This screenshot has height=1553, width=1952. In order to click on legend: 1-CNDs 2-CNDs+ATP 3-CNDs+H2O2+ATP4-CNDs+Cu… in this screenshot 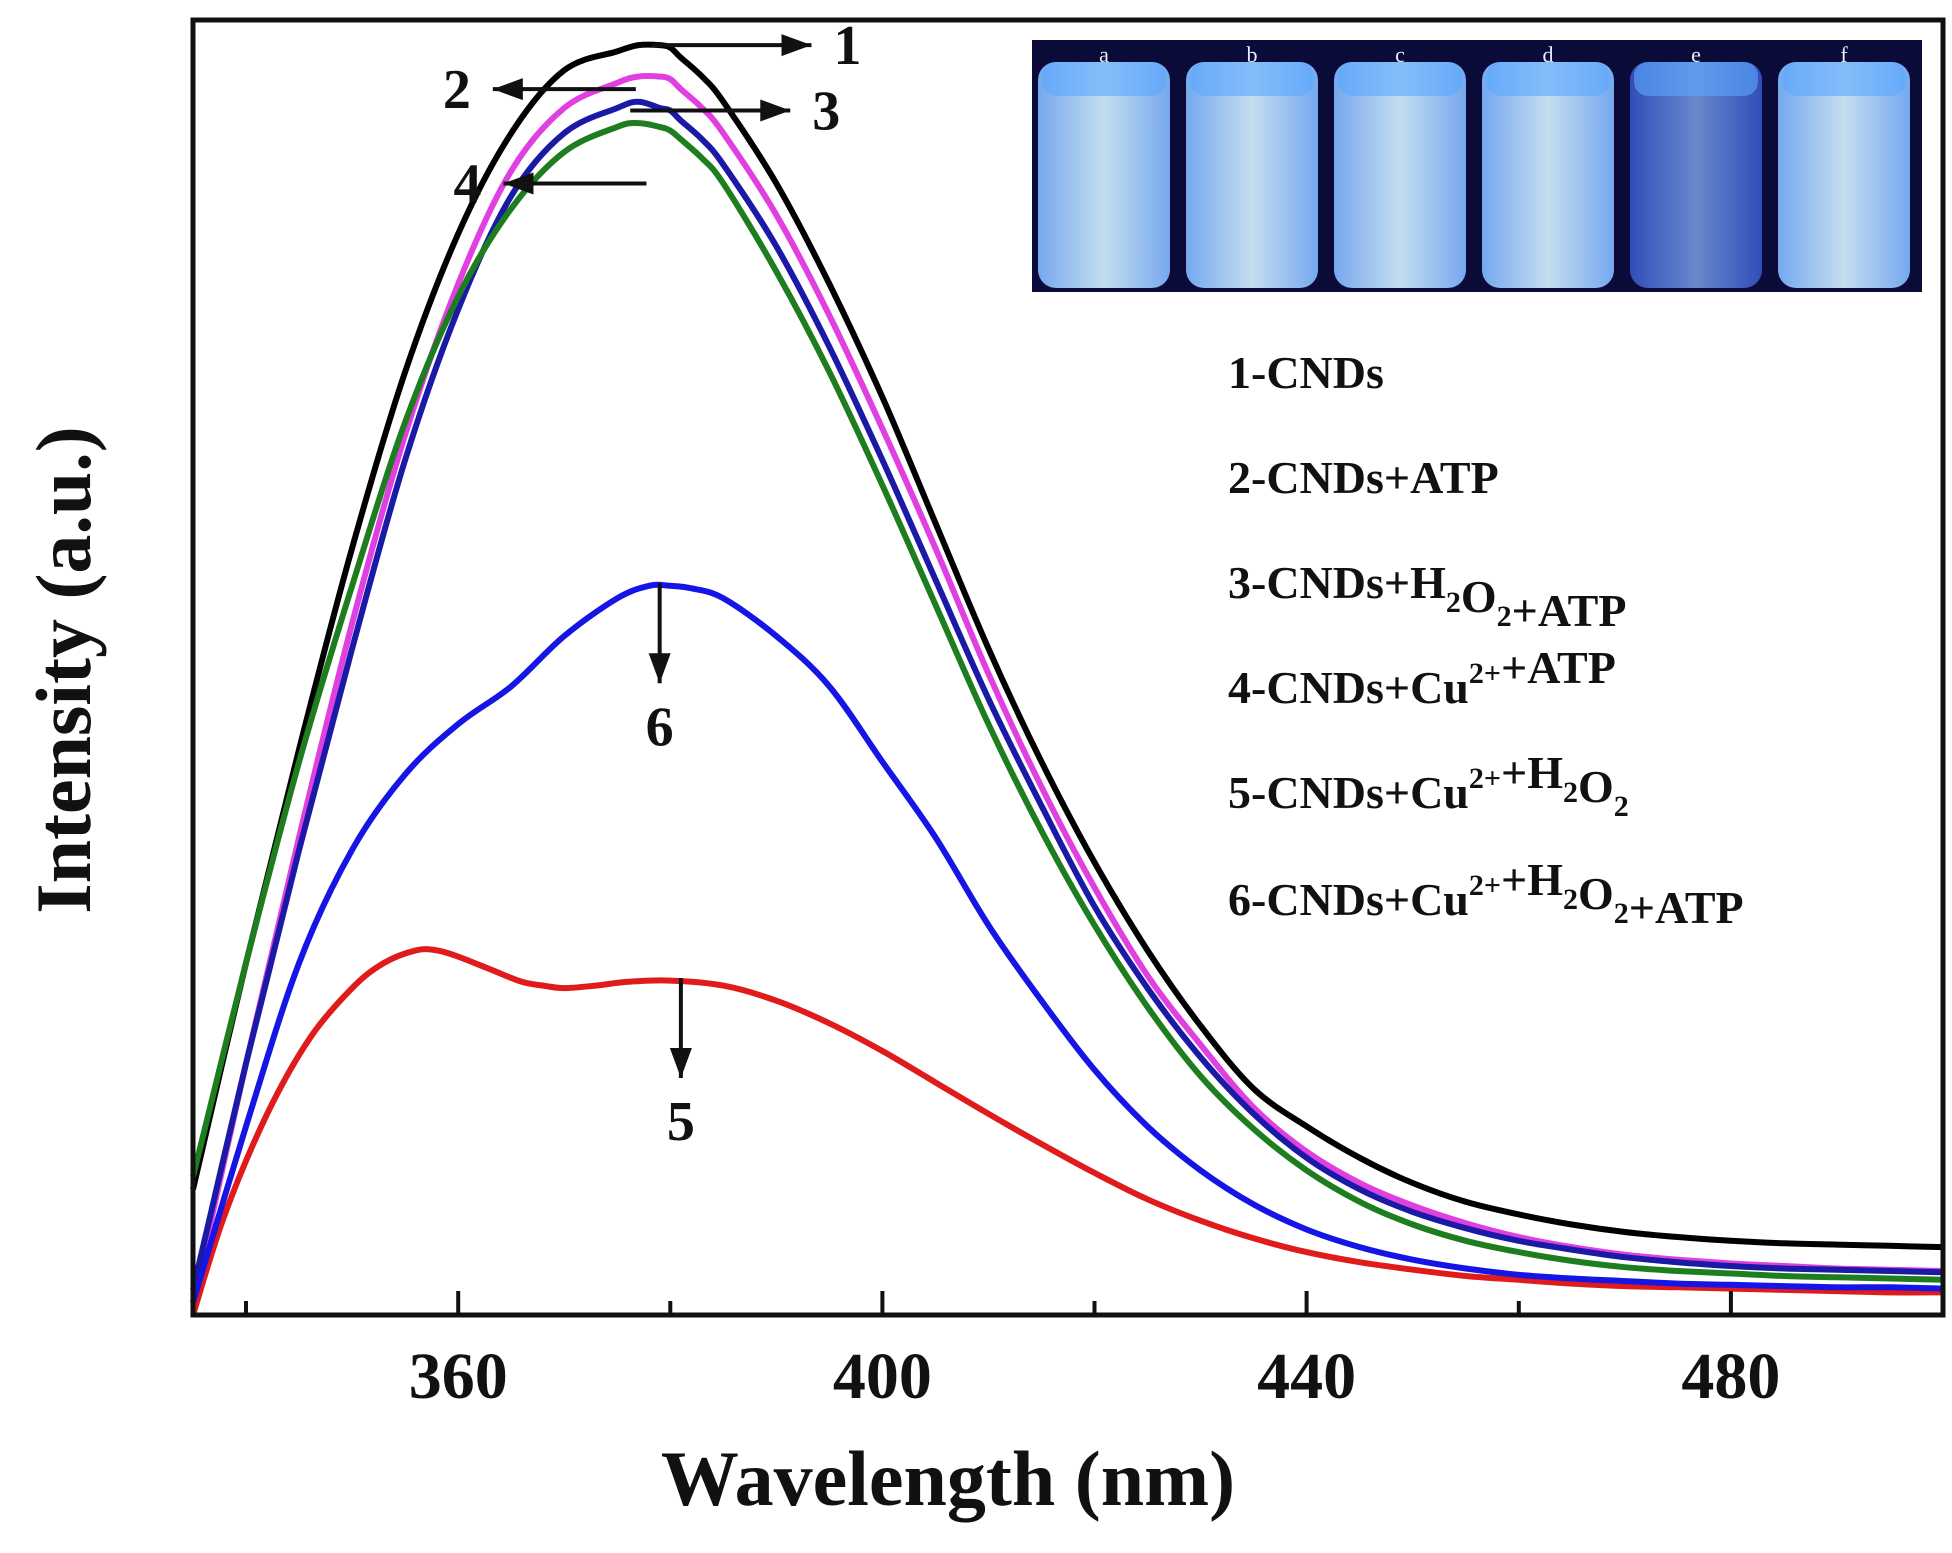, I will do `click(1486, 640)`.